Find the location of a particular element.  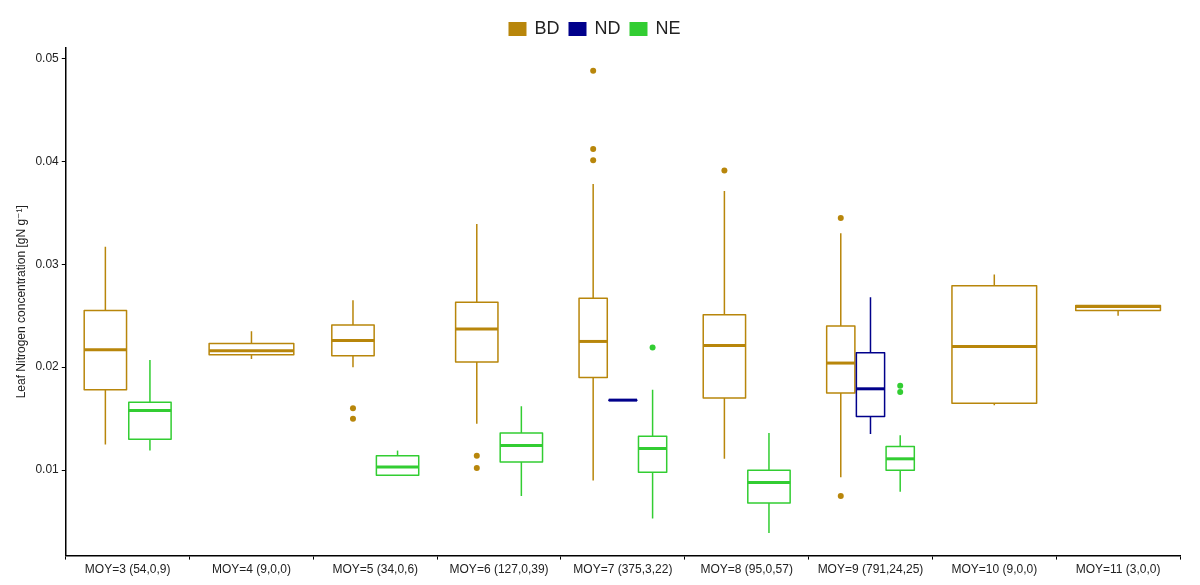

y-axis-title: Leaf Nitrogen concentration [gN g⁻¹] is located at coordinates (20, 302).